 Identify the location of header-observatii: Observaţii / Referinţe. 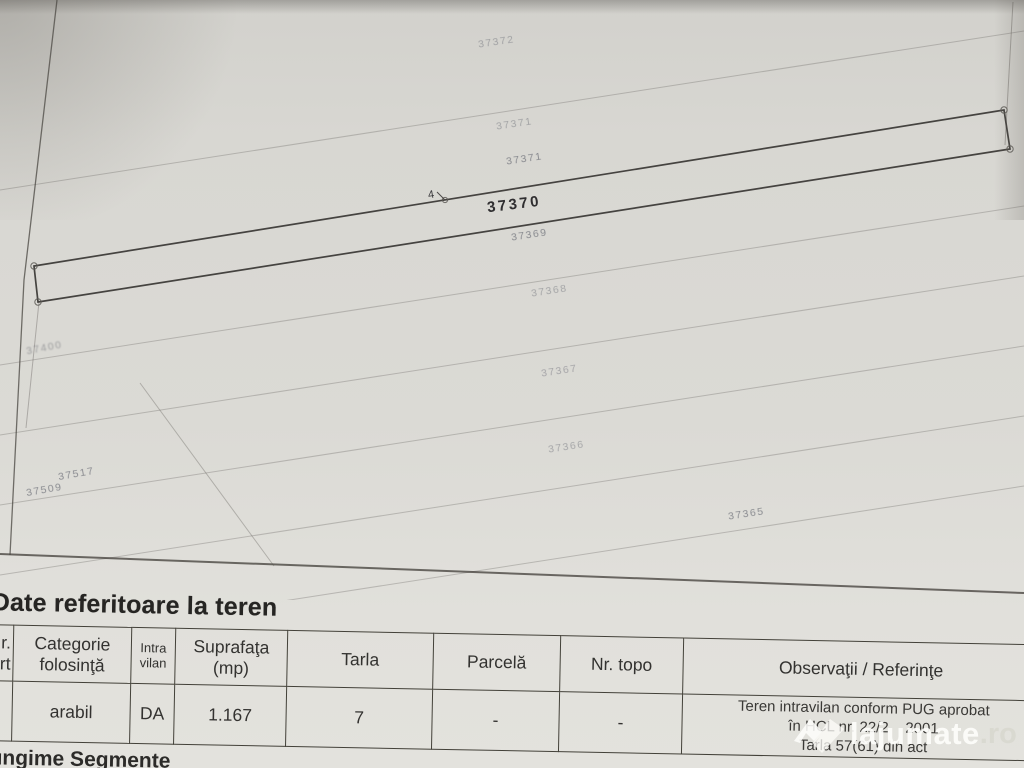
(853, 669).